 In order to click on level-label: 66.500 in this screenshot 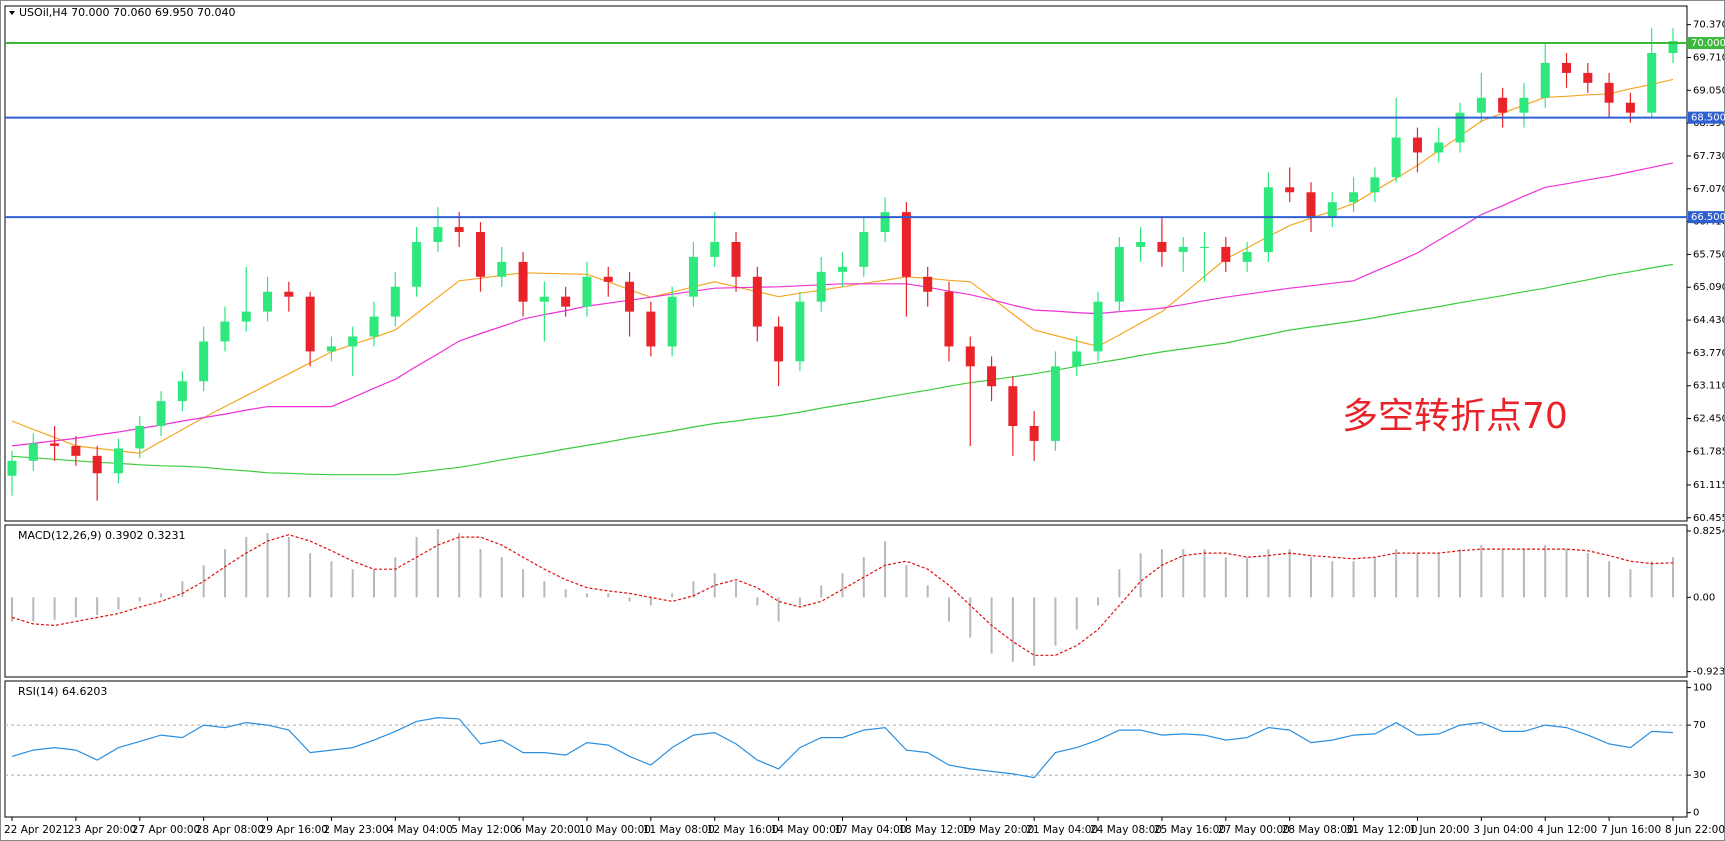, I will do `click(1708, 217)`.